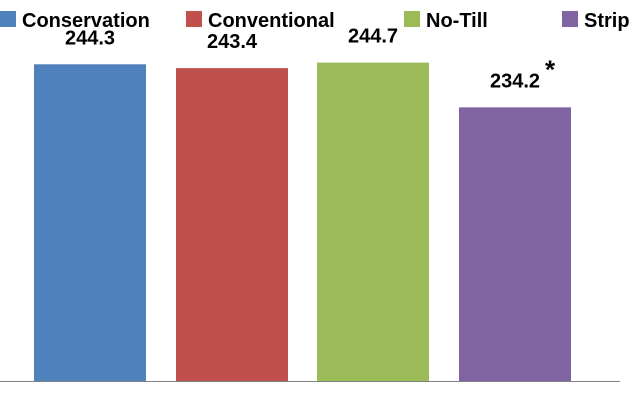 This screenshot has height=409, width=644. What do you see at coordinates (515, 81) in the screenshot?
I see `data-label-strip: 234.2` at bounding box center [515, 81].